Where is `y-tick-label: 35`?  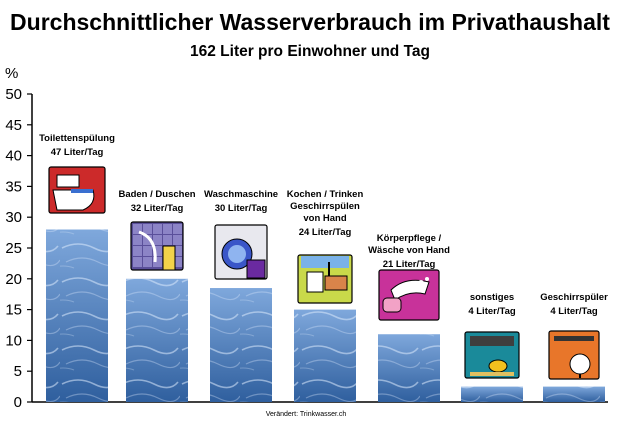 y-tick-label: 35 is located at coordinates (13, 186).